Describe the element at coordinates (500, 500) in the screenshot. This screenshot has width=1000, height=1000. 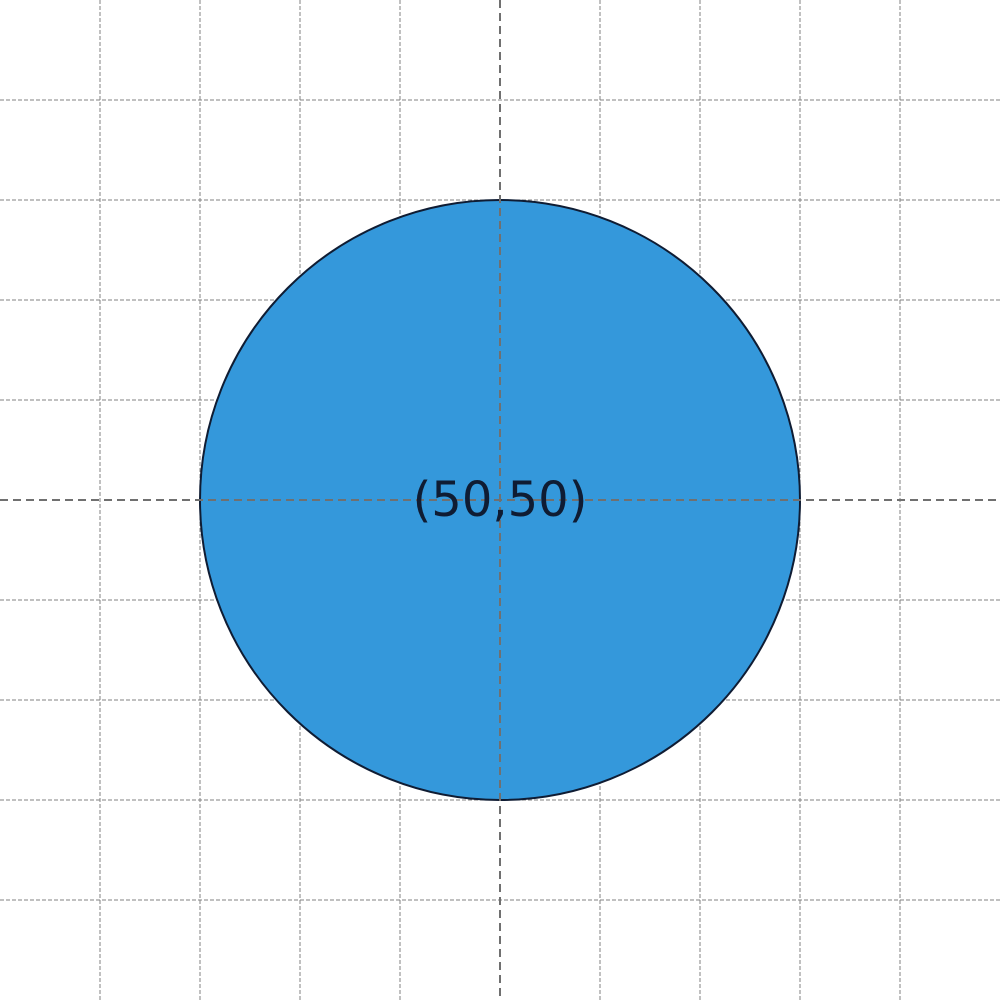
I see `circle-center-label: (50,50)` at that location.